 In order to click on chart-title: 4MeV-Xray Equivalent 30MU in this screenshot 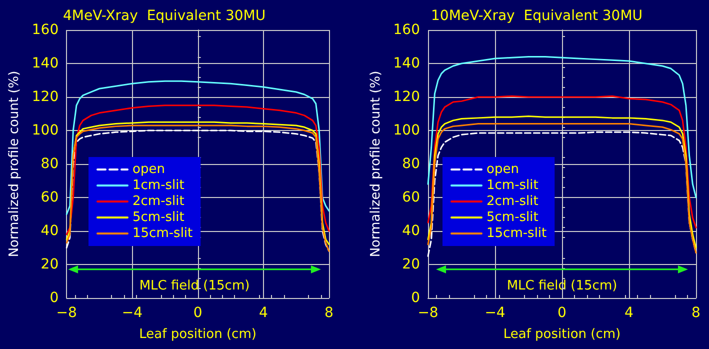, I will do `click(164, 16)`.